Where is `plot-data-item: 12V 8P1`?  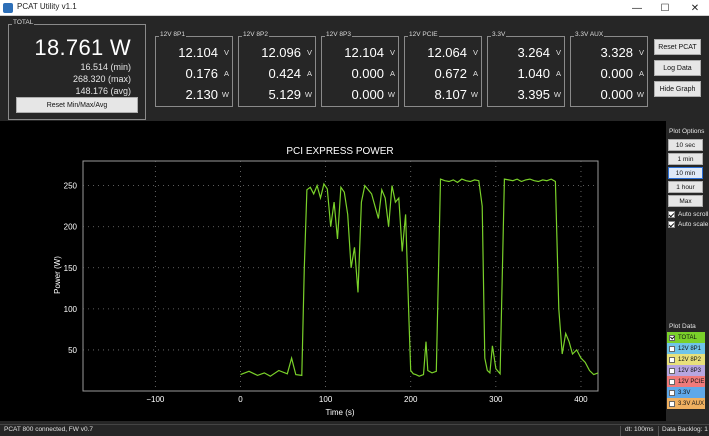
plot-data-item: 12V 8P1 is located at coordinates (686, 348).